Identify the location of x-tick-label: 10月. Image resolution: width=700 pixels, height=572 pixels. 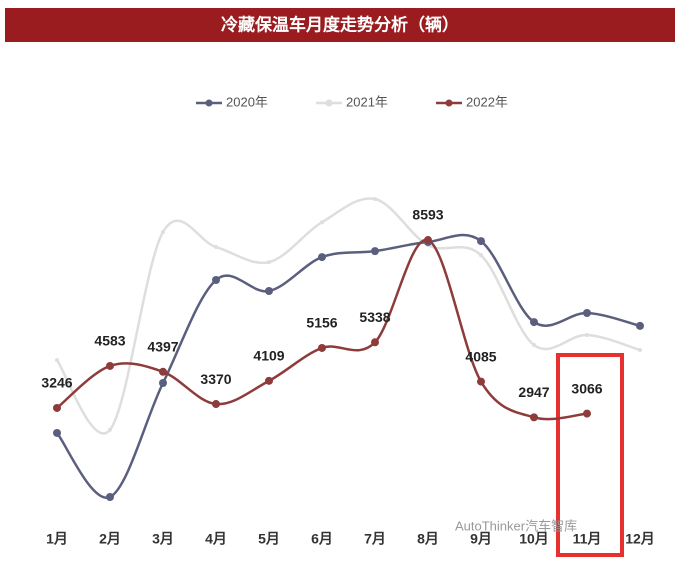
(534, 539).